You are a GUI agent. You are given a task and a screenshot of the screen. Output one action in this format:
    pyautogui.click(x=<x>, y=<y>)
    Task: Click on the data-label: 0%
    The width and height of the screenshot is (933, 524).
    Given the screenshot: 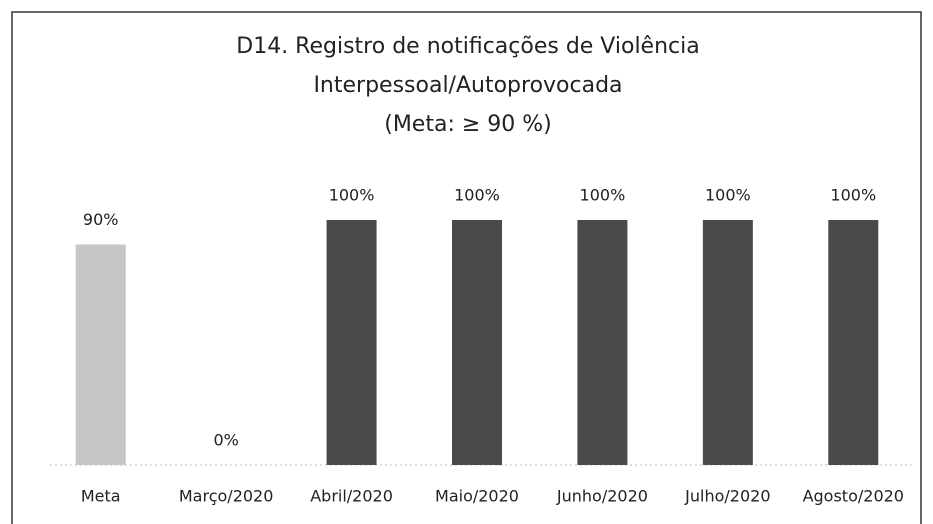 What is the action you would take?
    pyautogui.click(x=225, y=440)
    